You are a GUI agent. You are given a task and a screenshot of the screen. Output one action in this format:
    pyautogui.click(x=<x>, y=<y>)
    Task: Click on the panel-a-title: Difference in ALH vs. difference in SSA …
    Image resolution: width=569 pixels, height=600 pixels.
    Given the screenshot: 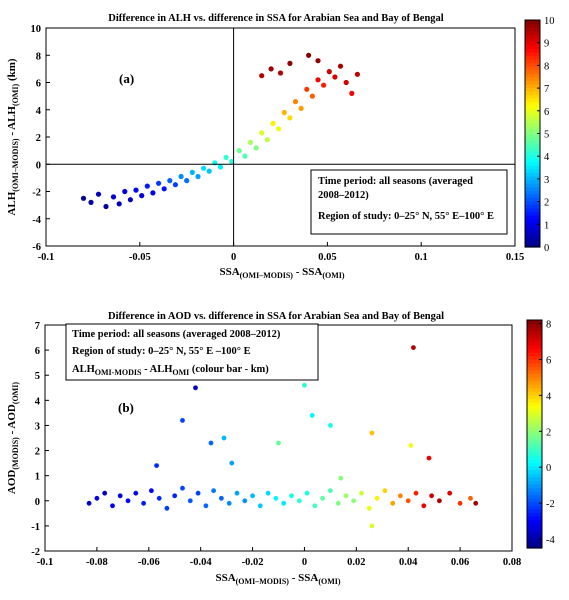 What is the action you would take?
    pyautogui.click(x=276, y=18)
    